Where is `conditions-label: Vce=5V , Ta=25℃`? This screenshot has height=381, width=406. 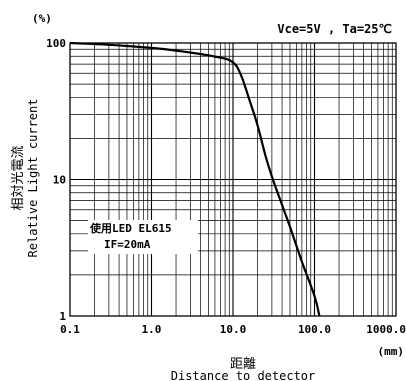
conditions-label: Vce=5V , Ta=25℃ is located at coordinates (334, 29).